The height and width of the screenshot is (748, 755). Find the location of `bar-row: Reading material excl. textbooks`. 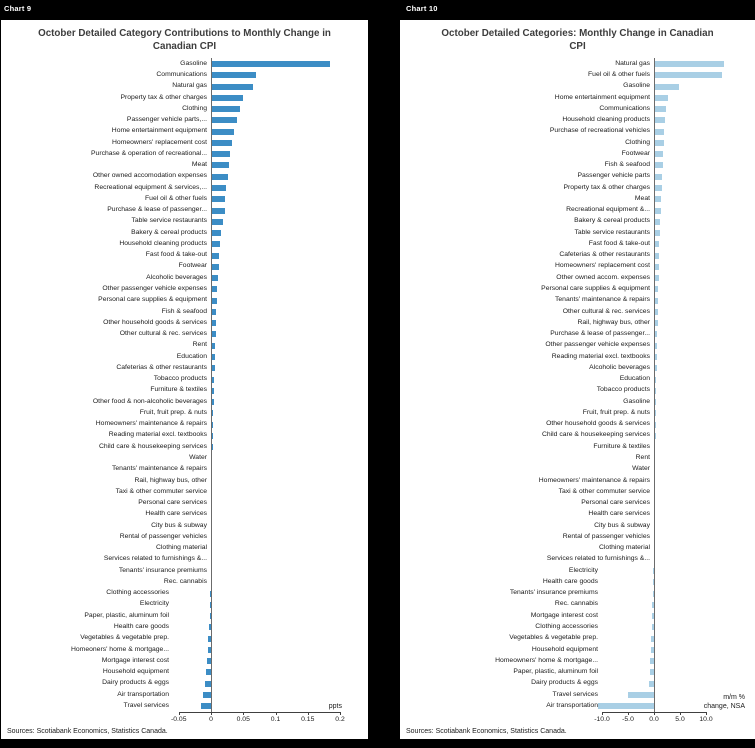

bar-row: Reading material excl. textbooks is located at coordinates (184, 435).